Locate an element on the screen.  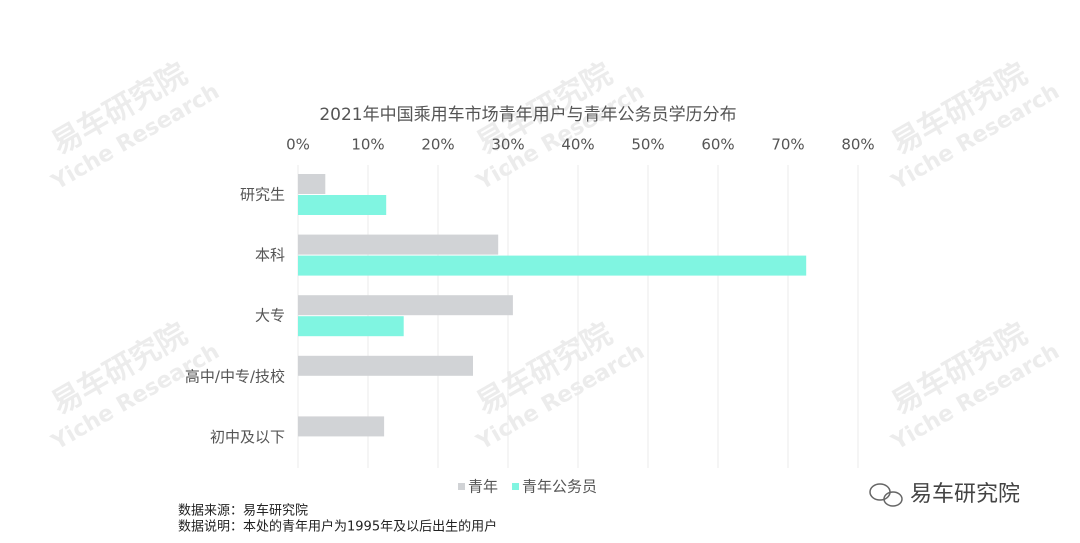
x-tick-label: 40% is located at coordinates (577, 145).